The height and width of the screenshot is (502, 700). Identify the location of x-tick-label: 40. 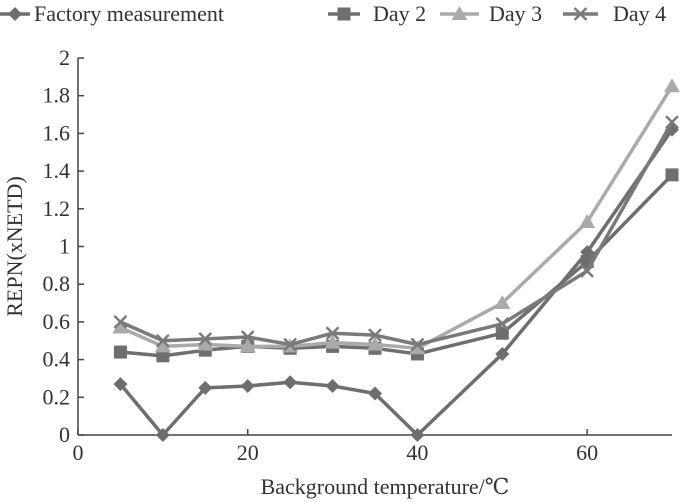
(417, 452).